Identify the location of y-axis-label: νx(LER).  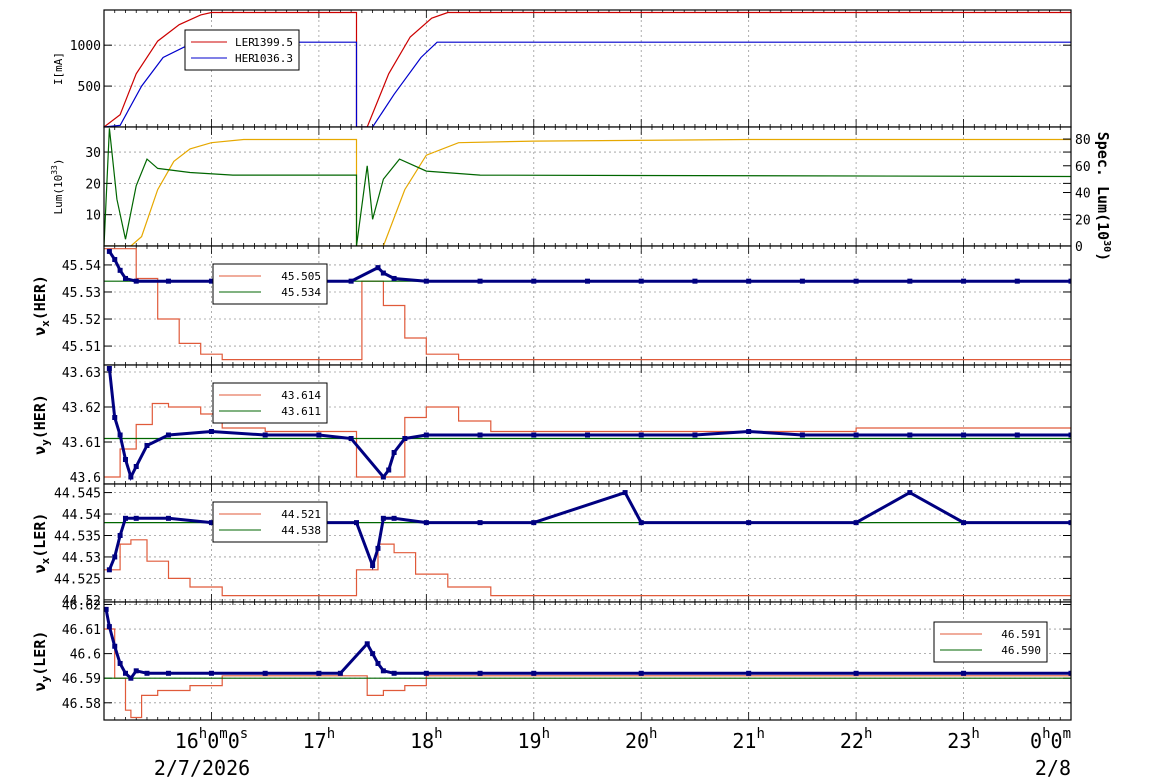
(41, 543).